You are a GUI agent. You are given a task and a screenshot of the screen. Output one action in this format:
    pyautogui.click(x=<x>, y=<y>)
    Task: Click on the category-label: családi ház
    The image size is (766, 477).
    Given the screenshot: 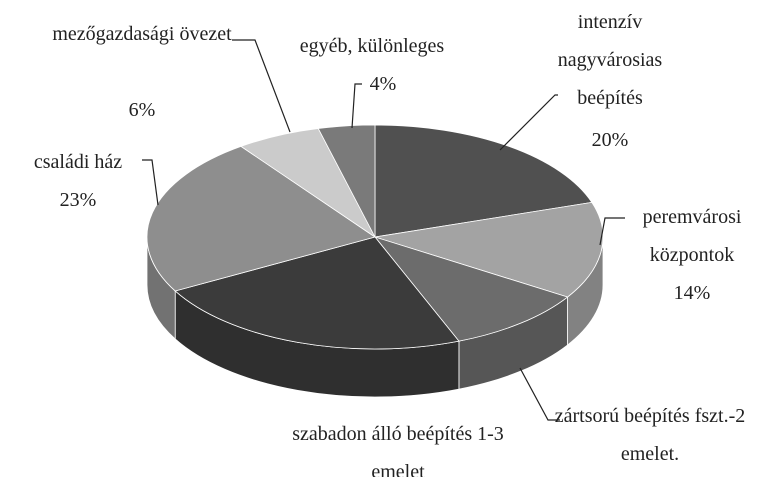 What is the action you would take?
    pyautogui.click(x=78, y=162)
    